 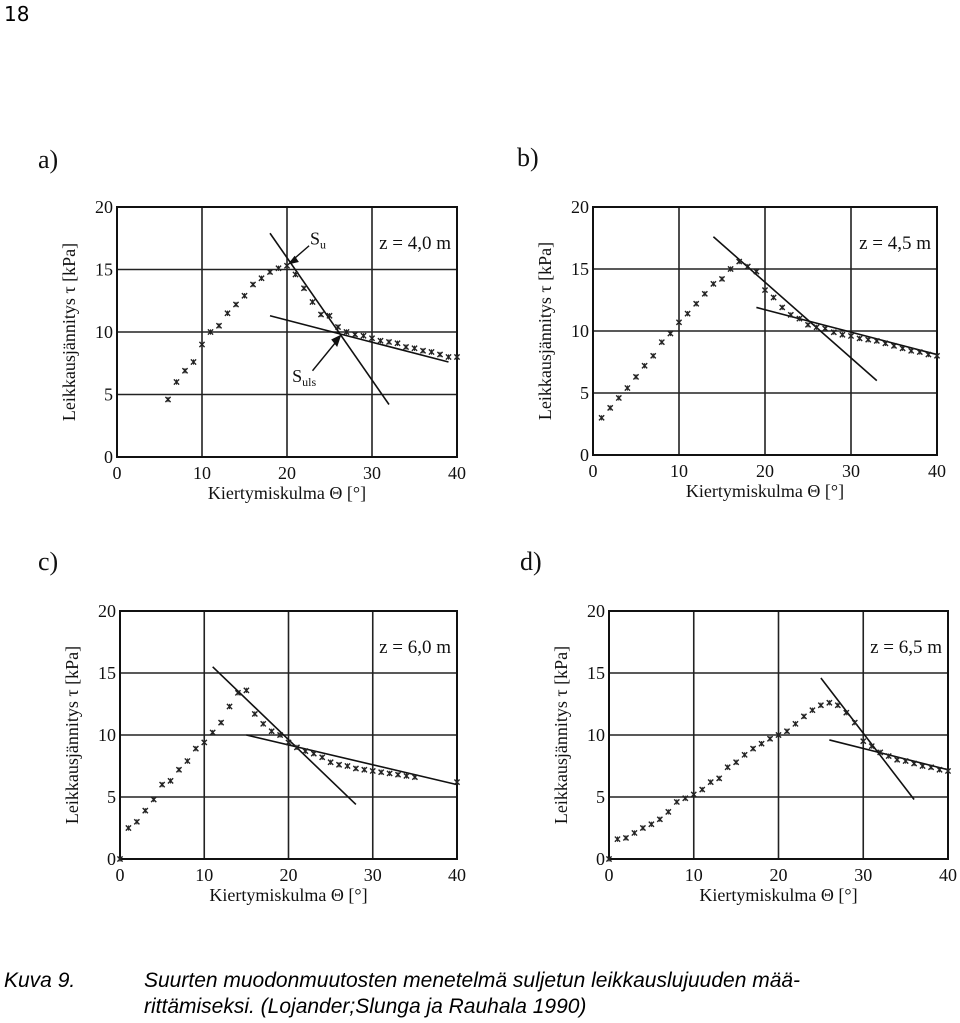 What do you see at coordinates (204, 875) in the screenshot?
I see `x-tick-label: 10` at bounding box center [204, 875].